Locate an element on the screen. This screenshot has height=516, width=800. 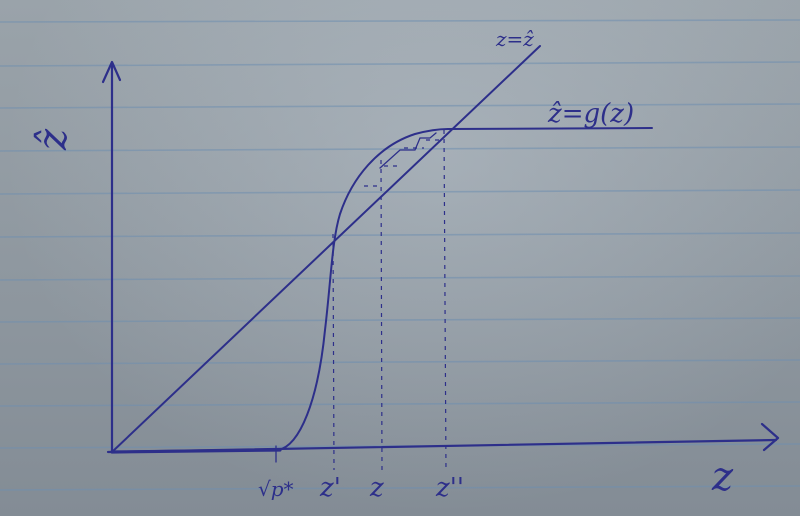
tick-label-z: z is located at coordinates (376, 488).